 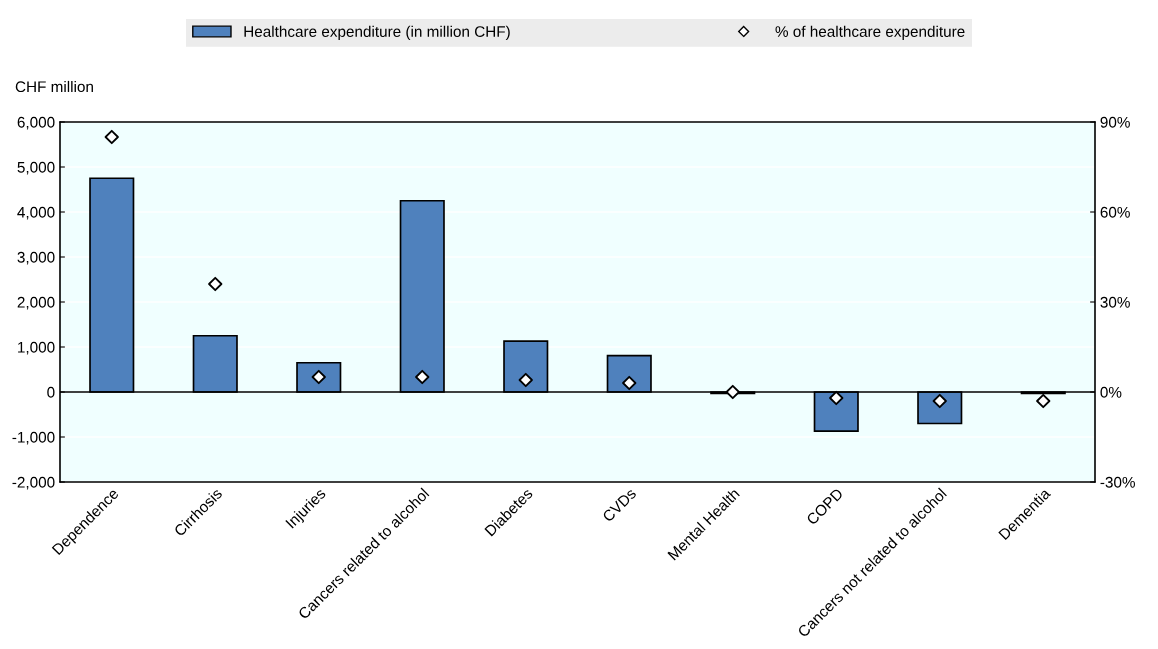 I want to click on legend-label: % of healthcare expenditure, so click(x=870, y=32).